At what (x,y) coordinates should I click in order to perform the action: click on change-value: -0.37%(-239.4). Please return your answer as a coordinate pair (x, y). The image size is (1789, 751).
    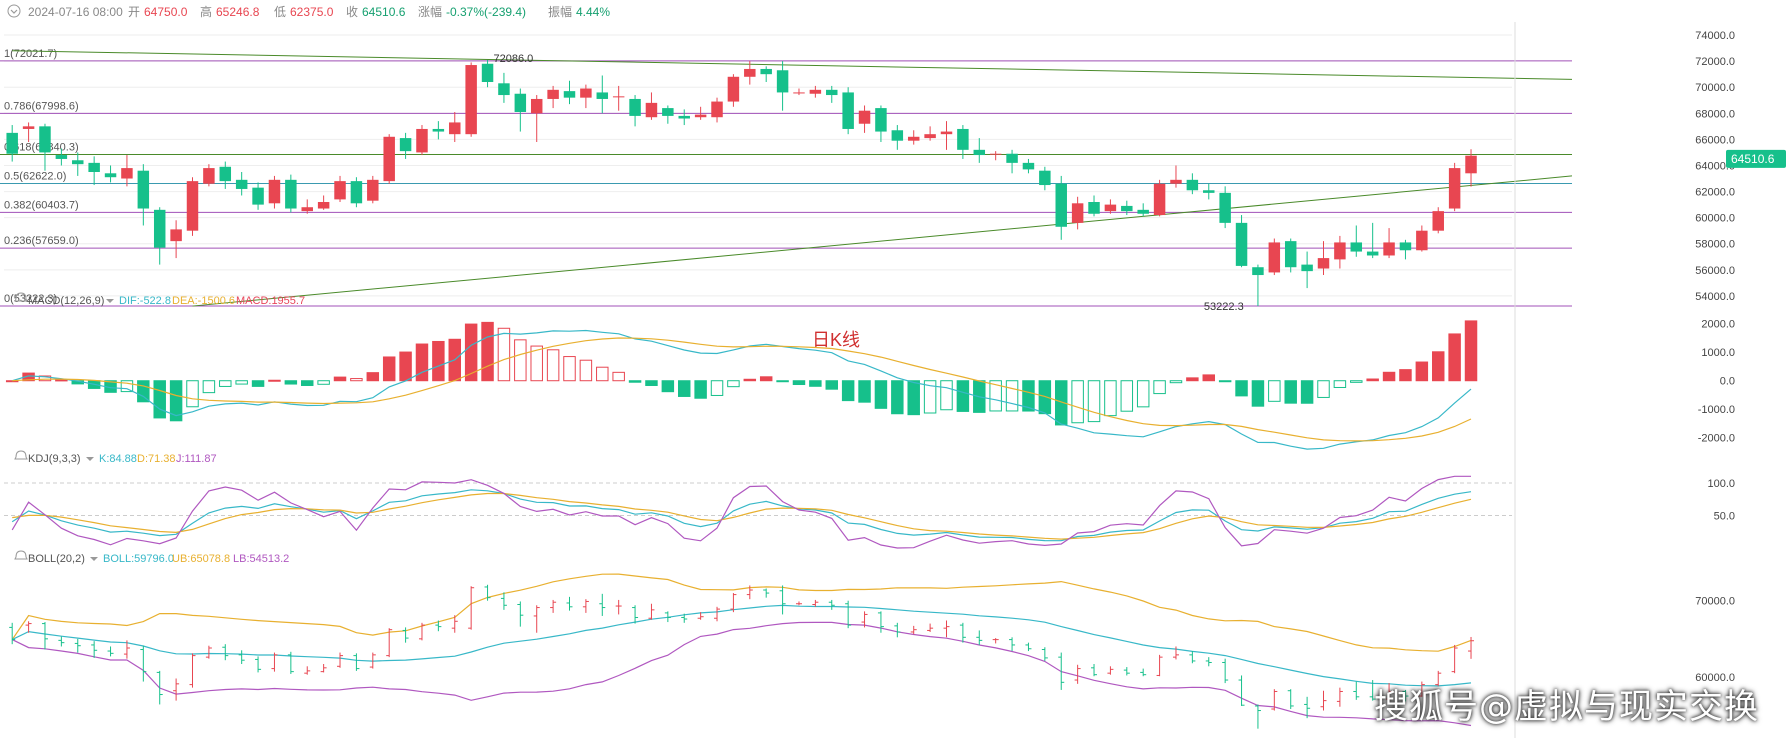
    Looking at the image, I should click on (486, 12).